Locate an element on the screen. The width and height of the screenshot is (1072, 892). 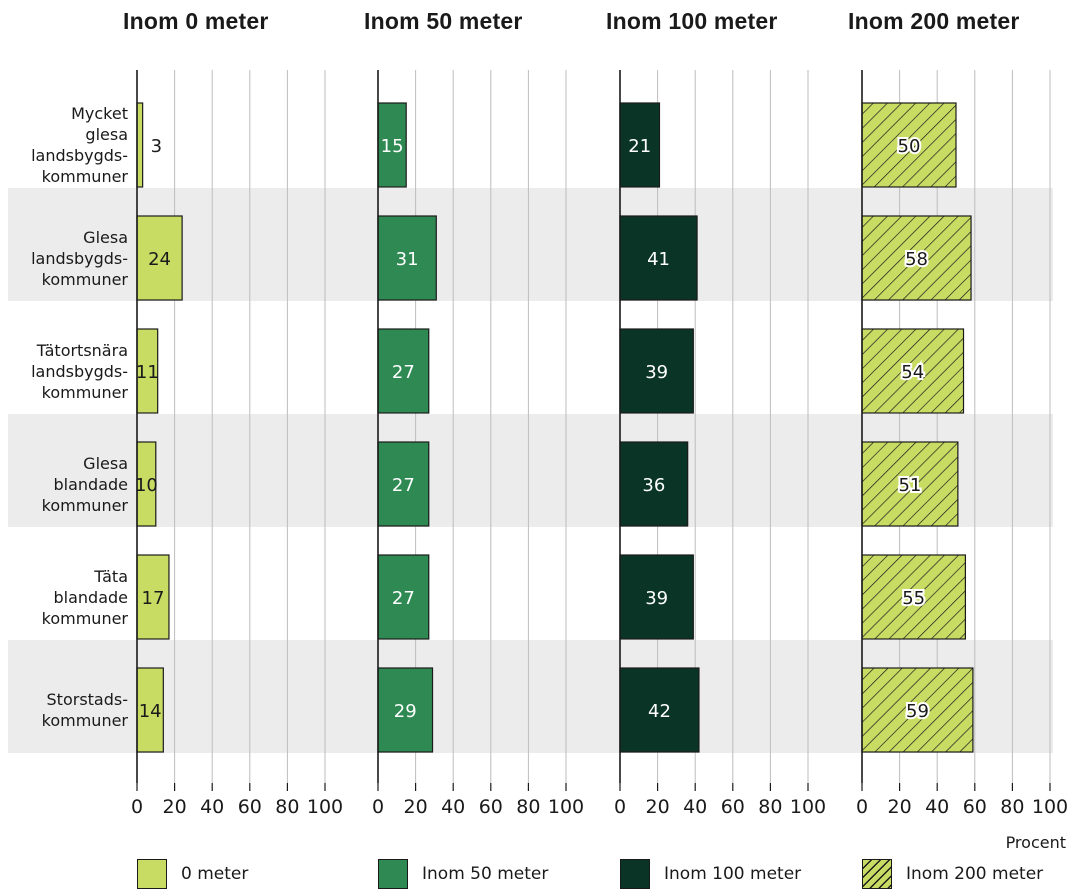
data-label: 17 is located at coordinates (153, 598).